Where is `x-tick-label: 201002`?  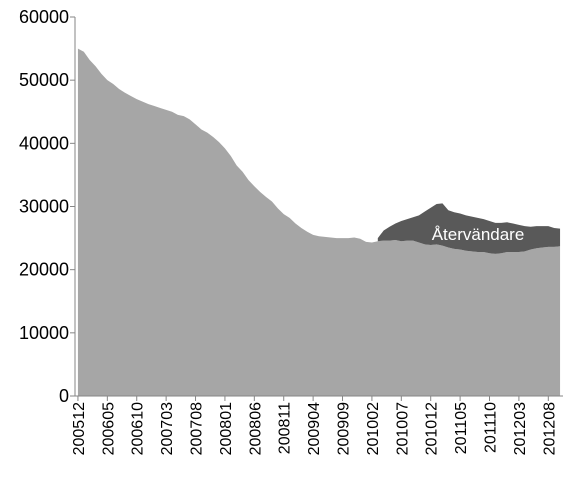
x-tick-label: 201002 is located at coordinates (373, 428).